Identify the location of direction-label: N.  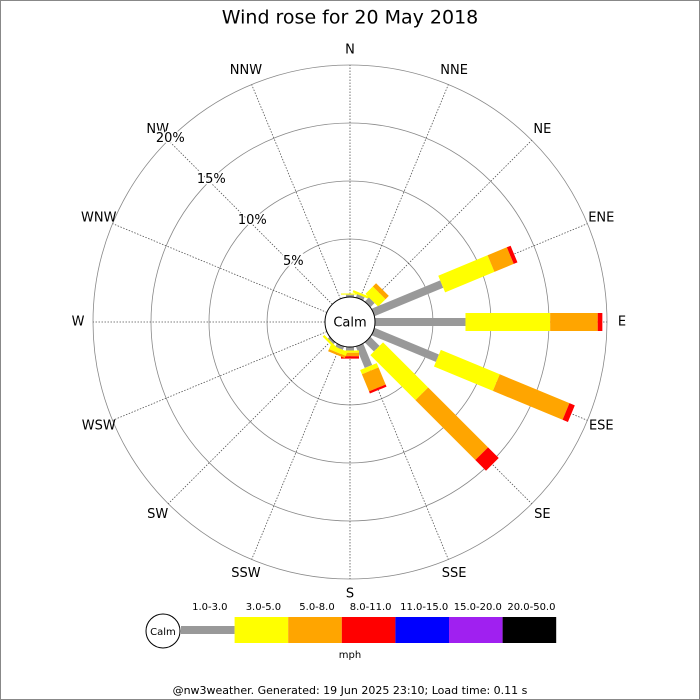
(350, 50).